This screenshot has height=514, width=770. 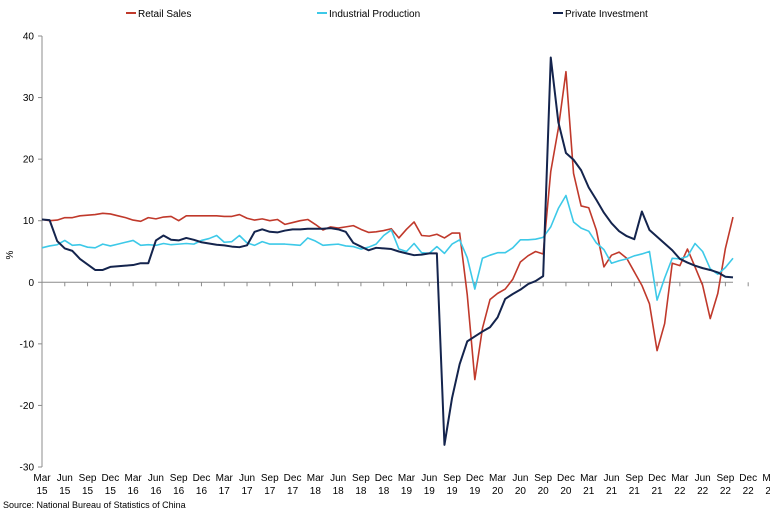 I want to click on y-axis: -30 -20 -10 0 10 20 30 40, so click(x=31, y=253).